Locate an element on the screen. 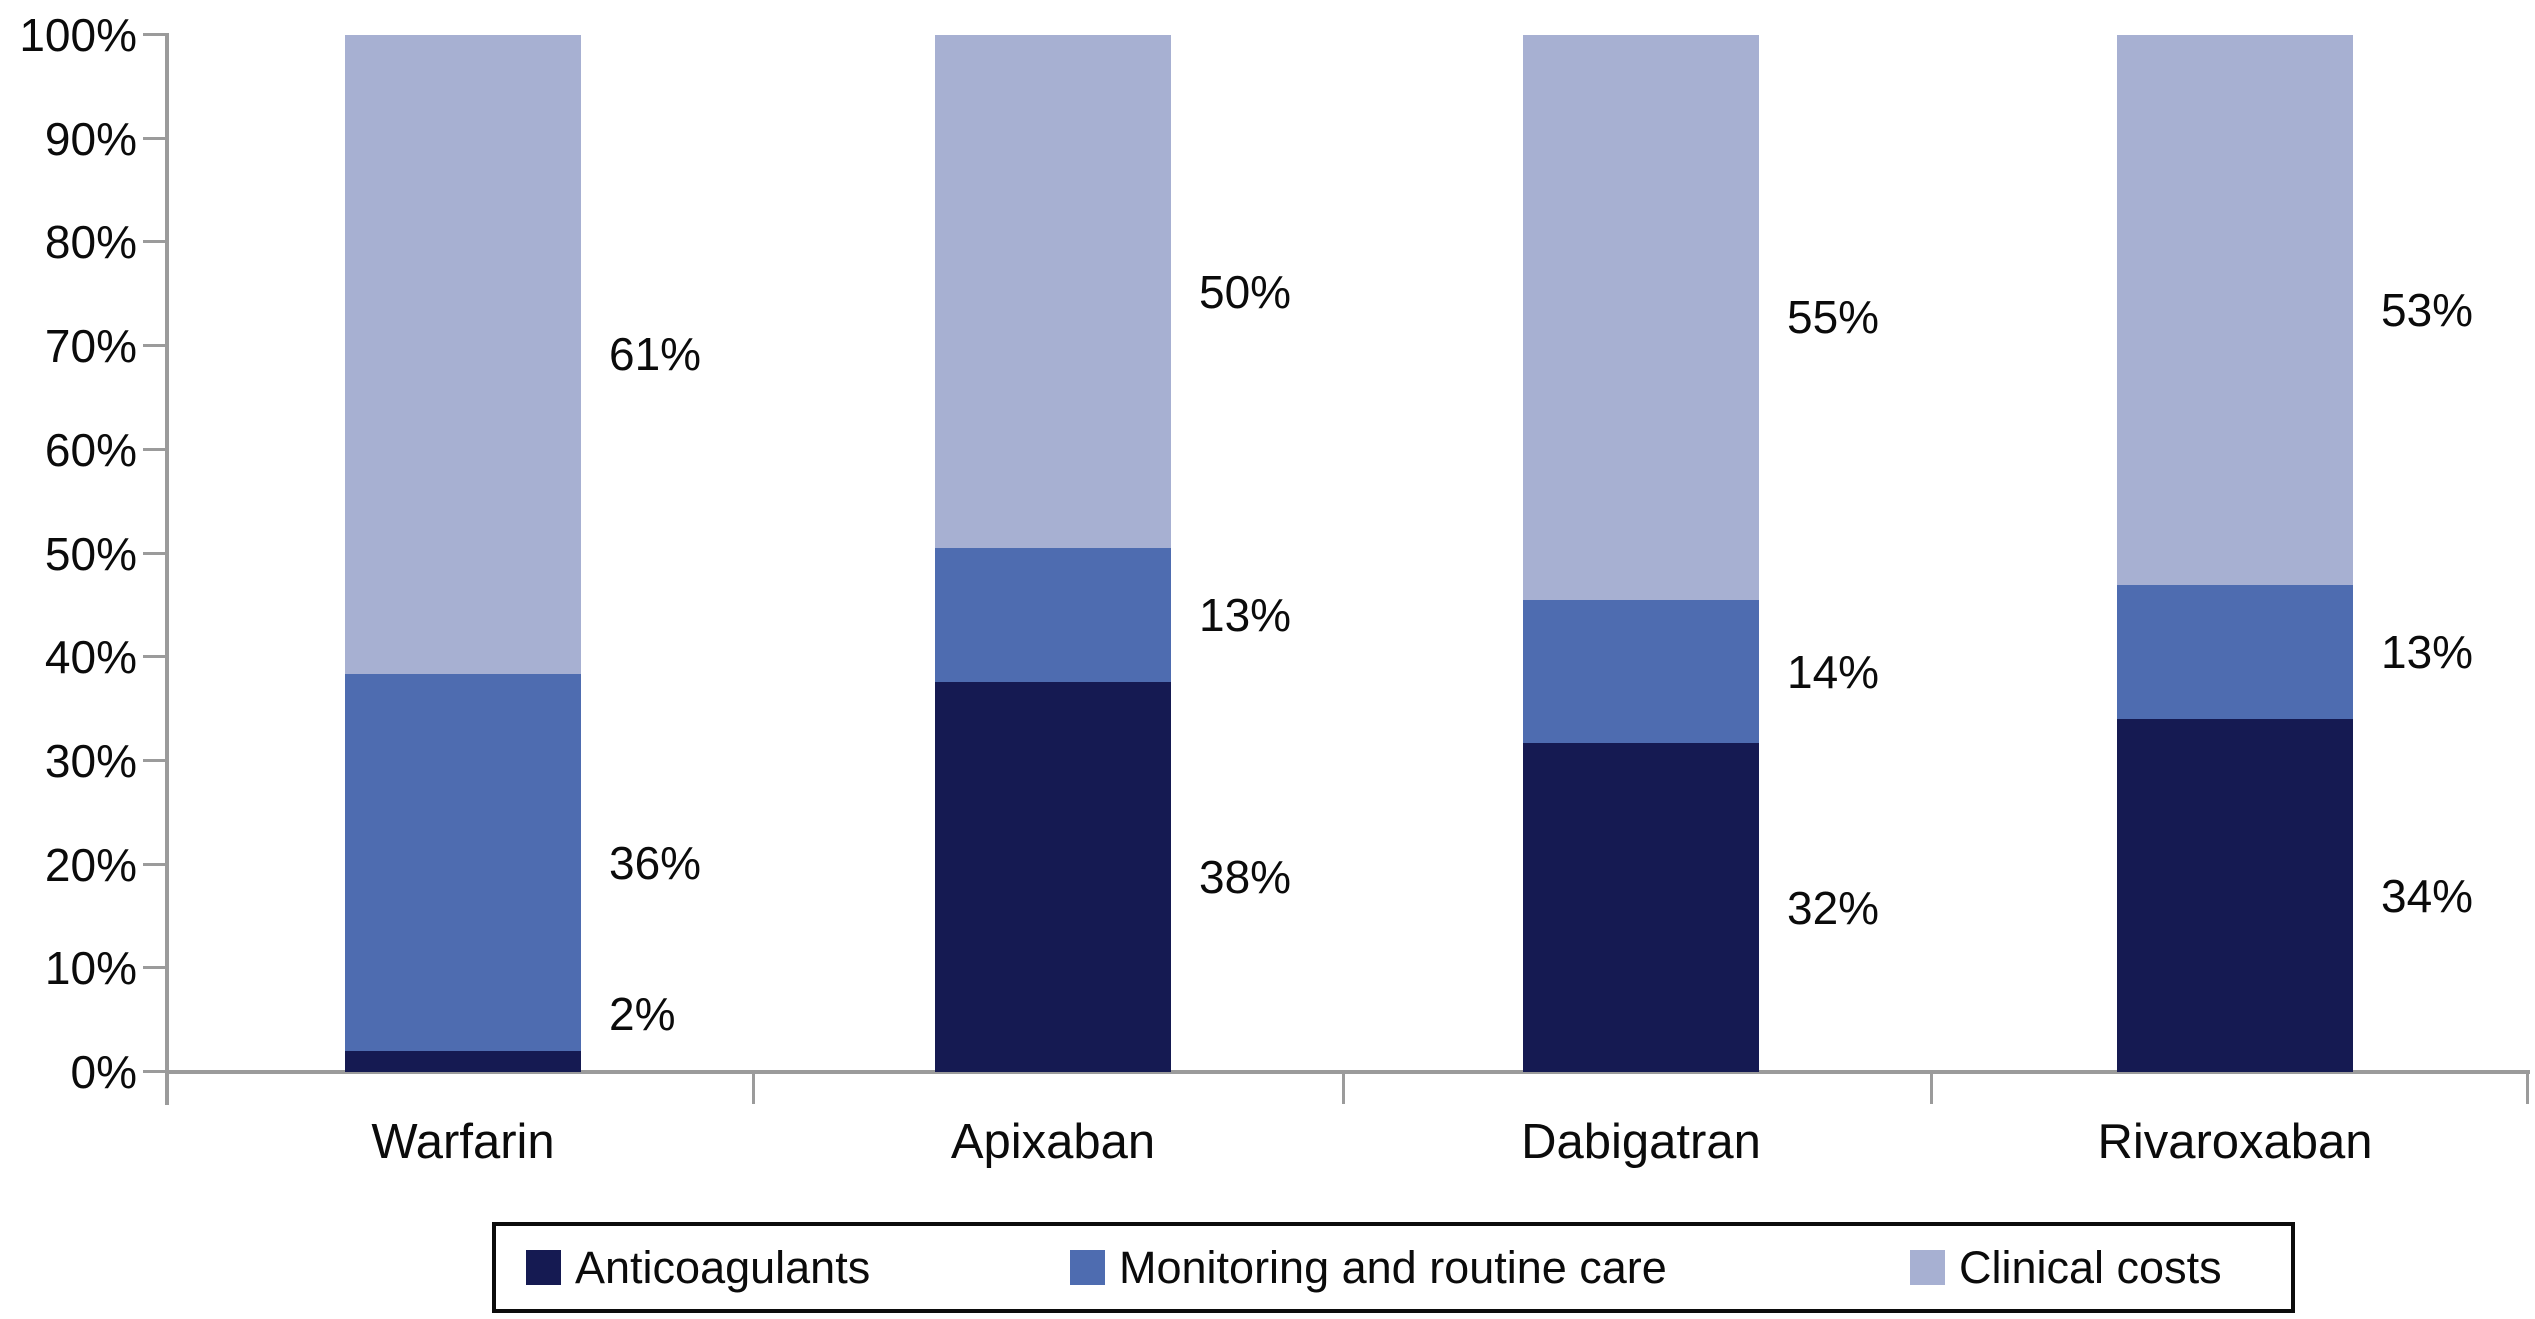 The height and width of the screenshot is (1319, 2535). y-tick-label: 0% is located at coordinates (103, 1072).